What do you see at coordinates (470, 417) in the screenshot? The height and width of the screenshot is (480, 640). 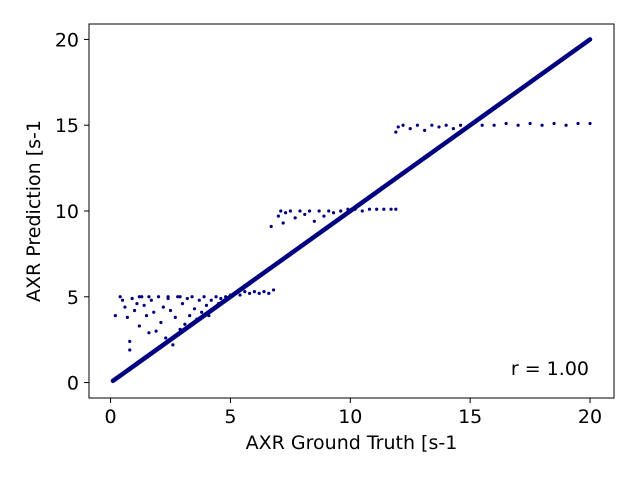 I see `x-tick-label: 15` at bounding box center [470, 417].